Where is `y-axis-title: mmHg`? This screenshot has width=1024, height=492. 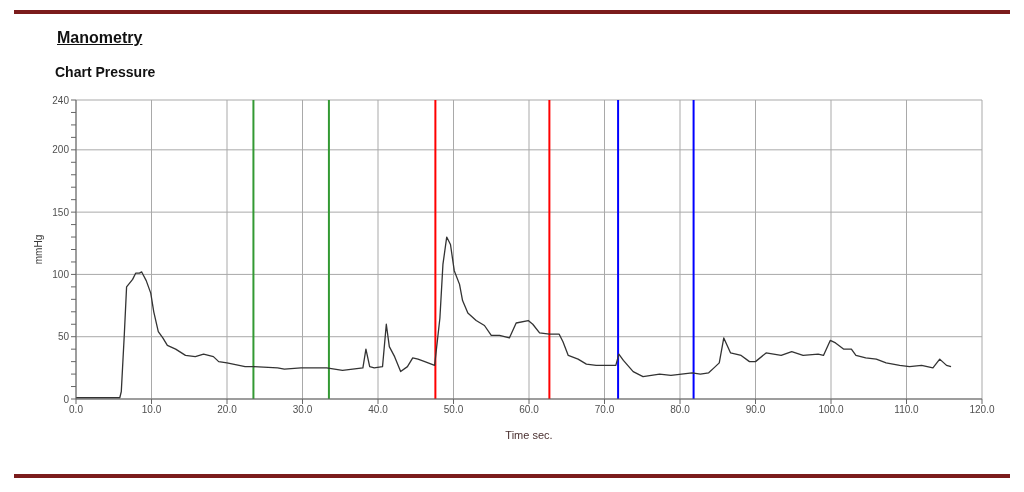 y-axis-title: mmHg is located at coordinates (38, 249).